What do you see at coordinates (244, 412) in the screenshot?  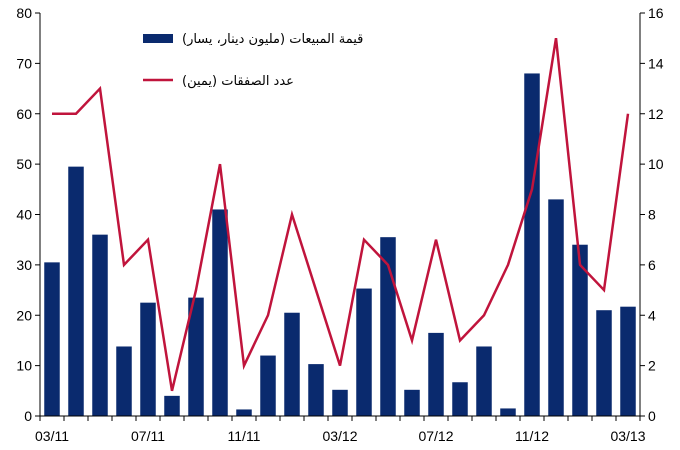 I see `bar-11/11` at bounding box center [244, 412].